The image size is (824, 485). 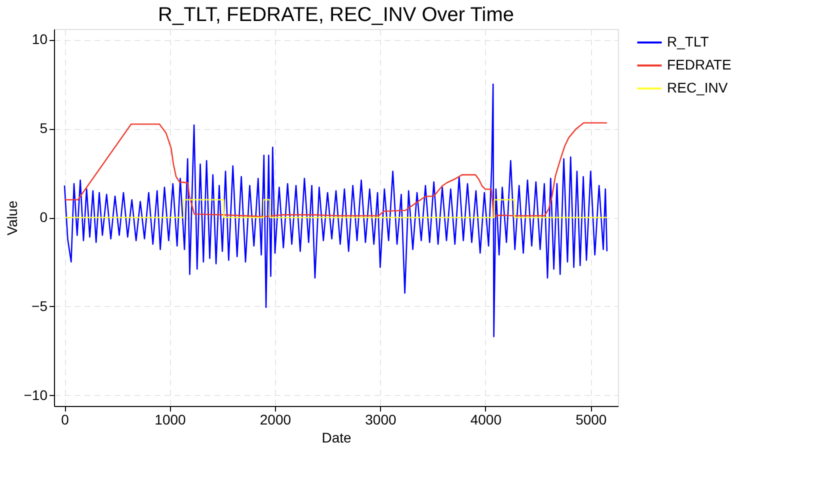 What do you see at coordinates (170, 420) in the screenshot?
I see `x-tick-label: 1000` at bounding box center [170, 420].